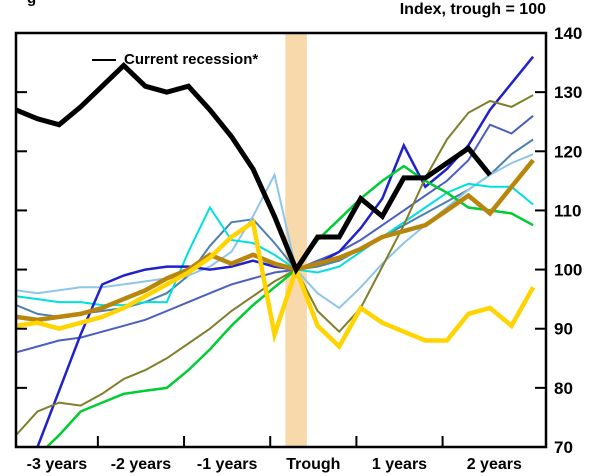 The height and width of the screenshot is (476, 600). Describe the element at coordinates (227, 464) in the screenshot. I see `x-axis-label: -1 years` at that location.